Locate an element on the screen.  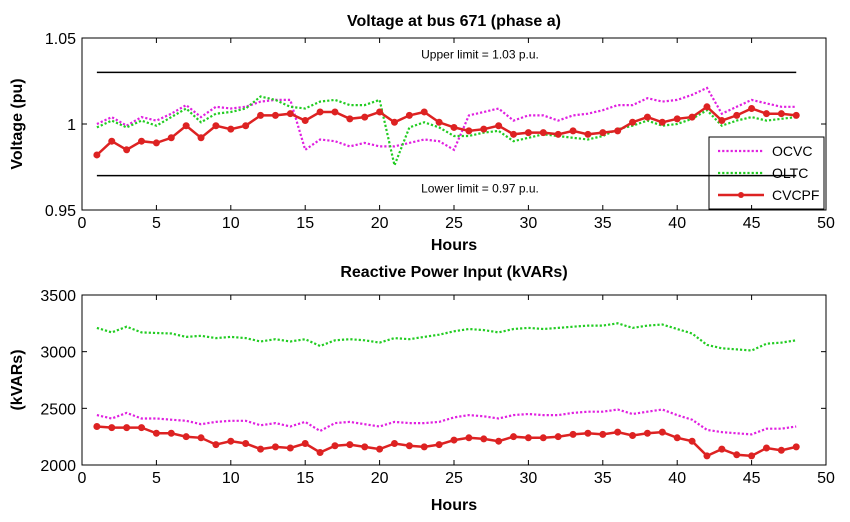
chart-1-x-axis-label: Hours is located at coordinates (454, 245).